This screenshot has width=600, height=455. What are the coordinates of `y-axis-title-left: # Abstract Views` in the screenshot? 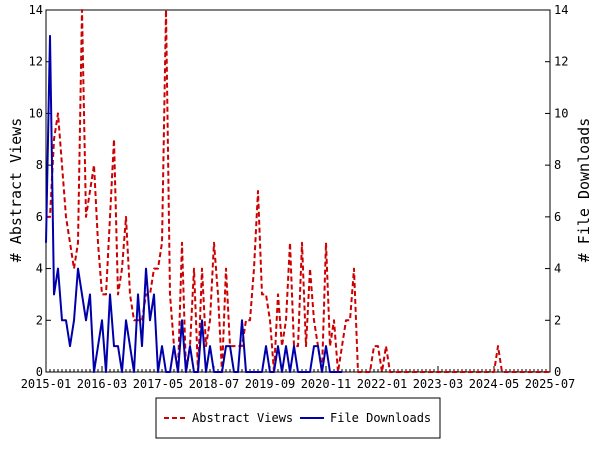 It's located at (16, 190).